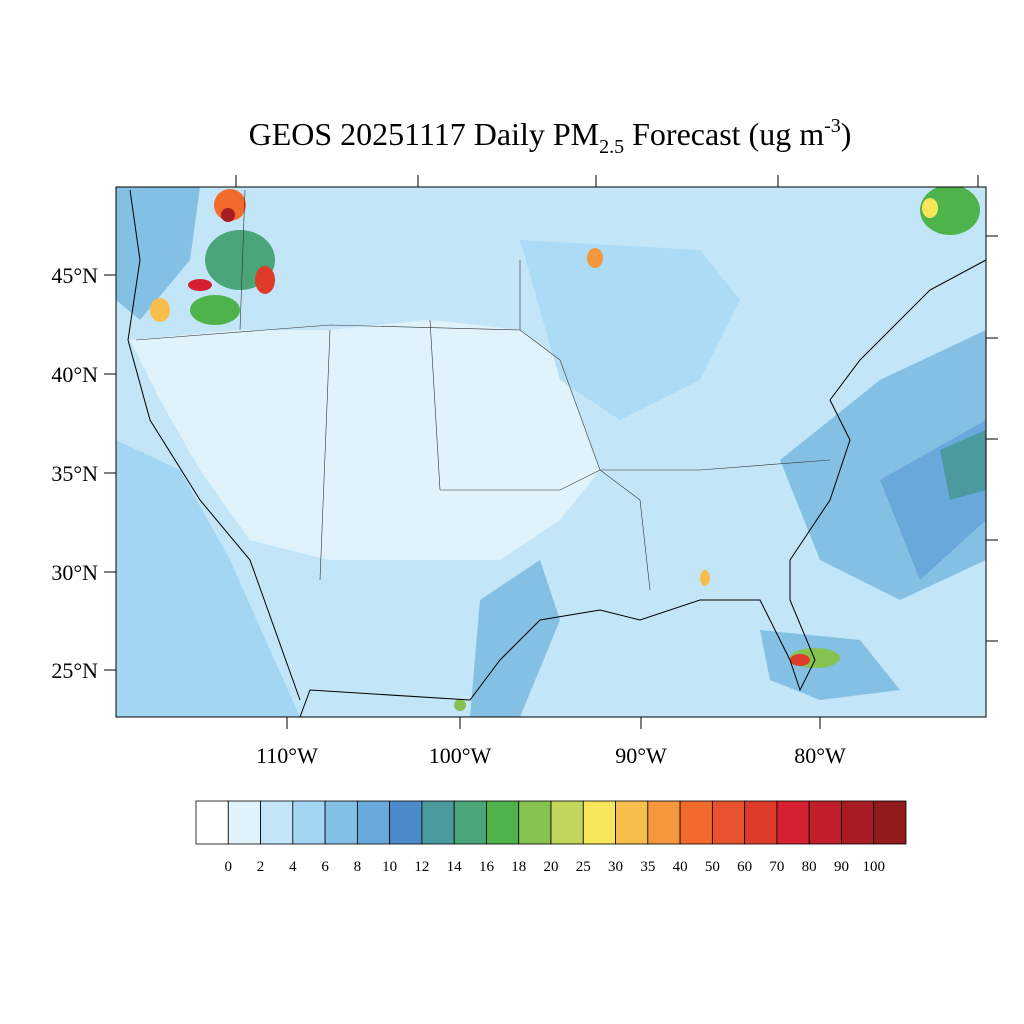 The height and width of the screenshot is (1024, 1024). I want to click on colorbar-label: 40, so click(680, 867).